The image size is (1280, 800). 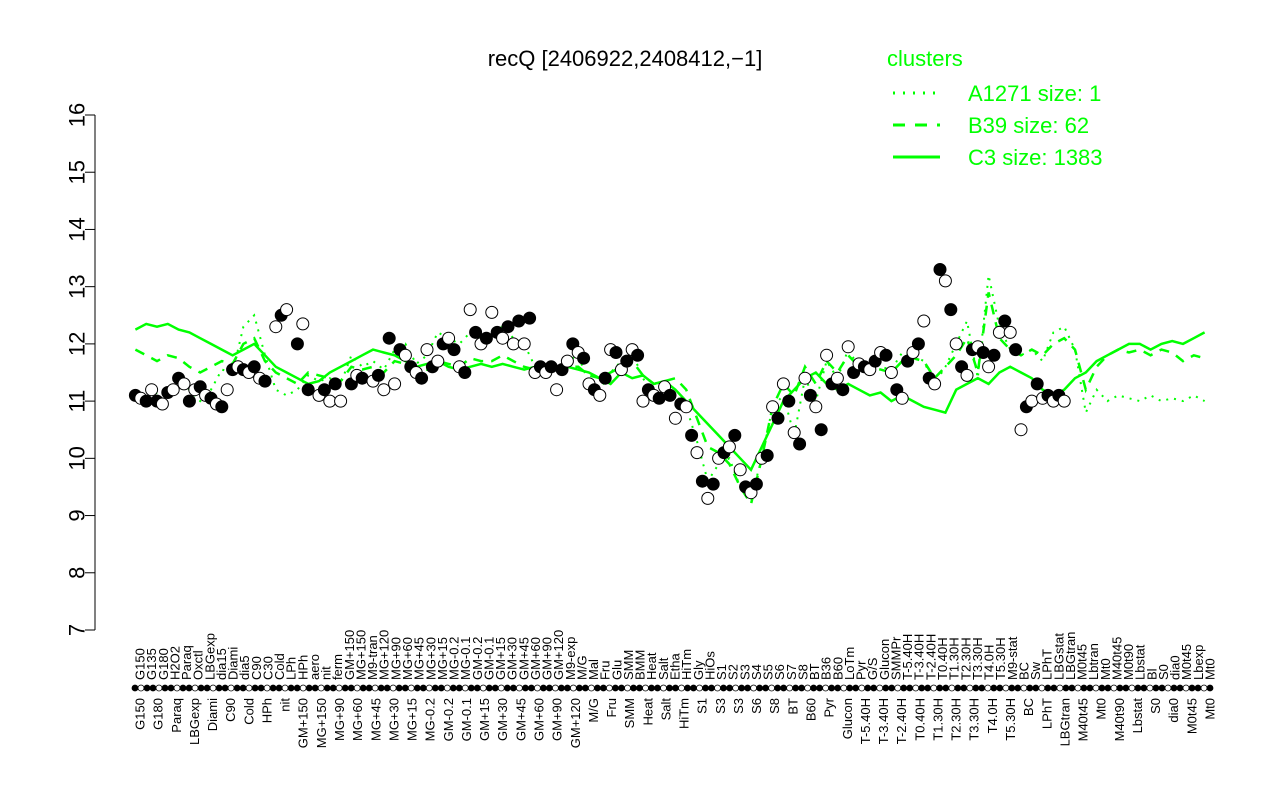 I want to click on x-tick-label: MG+45, so click(x=375, y=719).